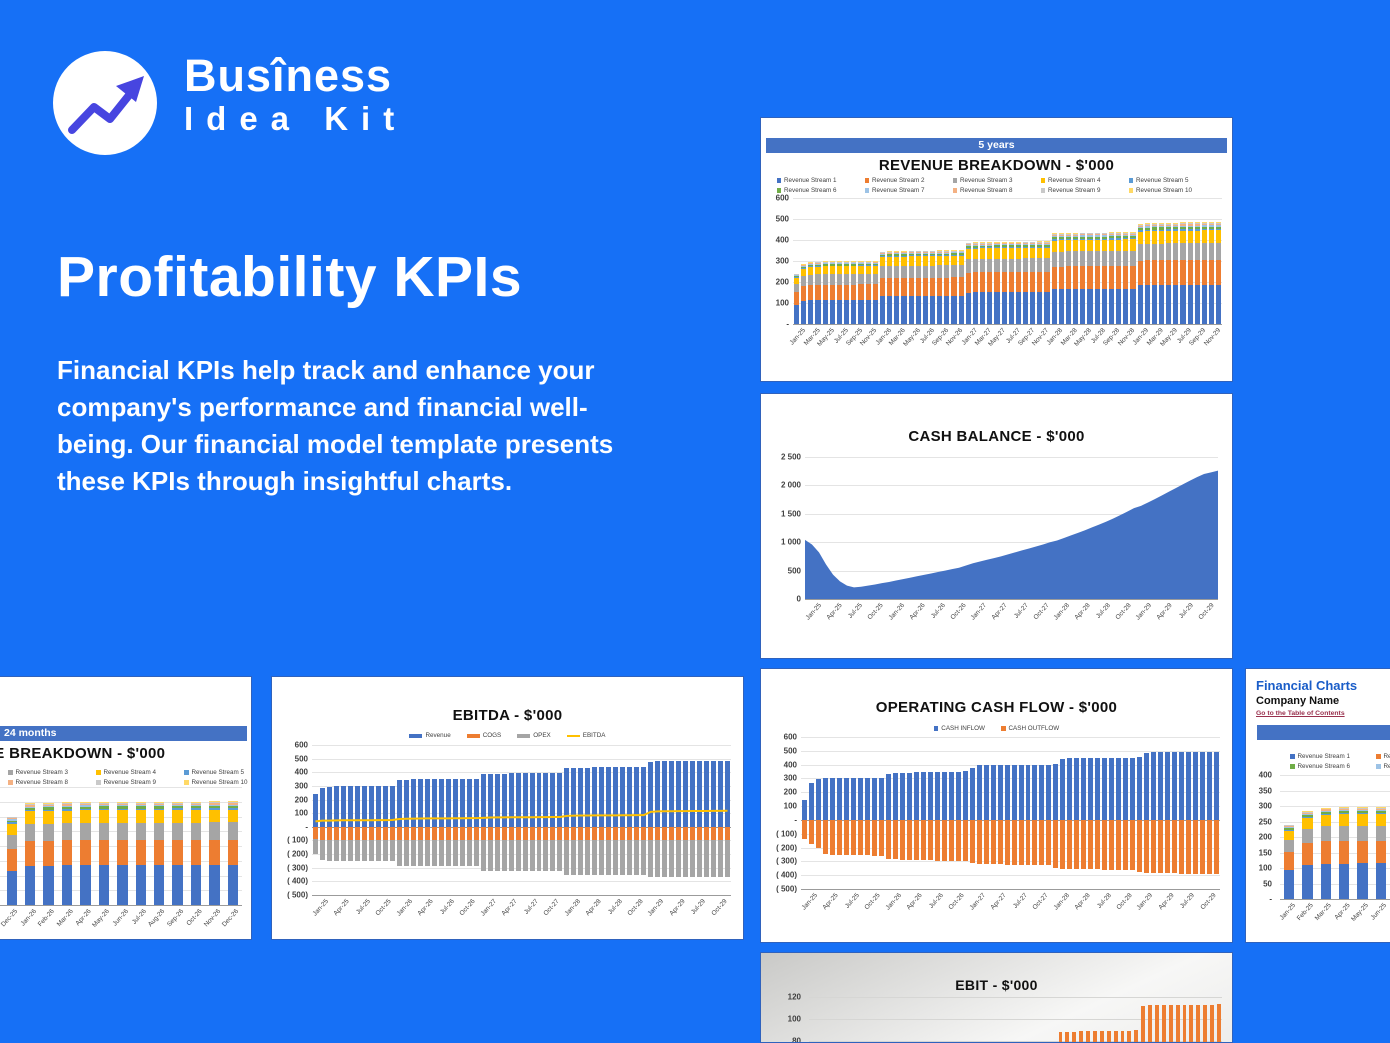 The image size is (1390, 1043). Describe the element at coordinates (509, 908) in the screenshot. I see `x-axis-label: Apr-27` at that location.